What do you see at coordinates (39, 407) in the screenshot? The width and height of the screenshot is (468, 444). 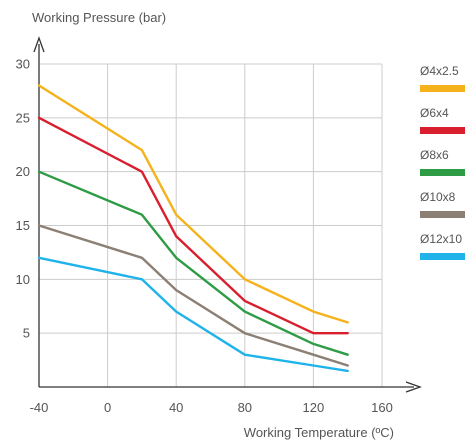 I see `x-tick-label: -40` at bounding box center [39, 407].